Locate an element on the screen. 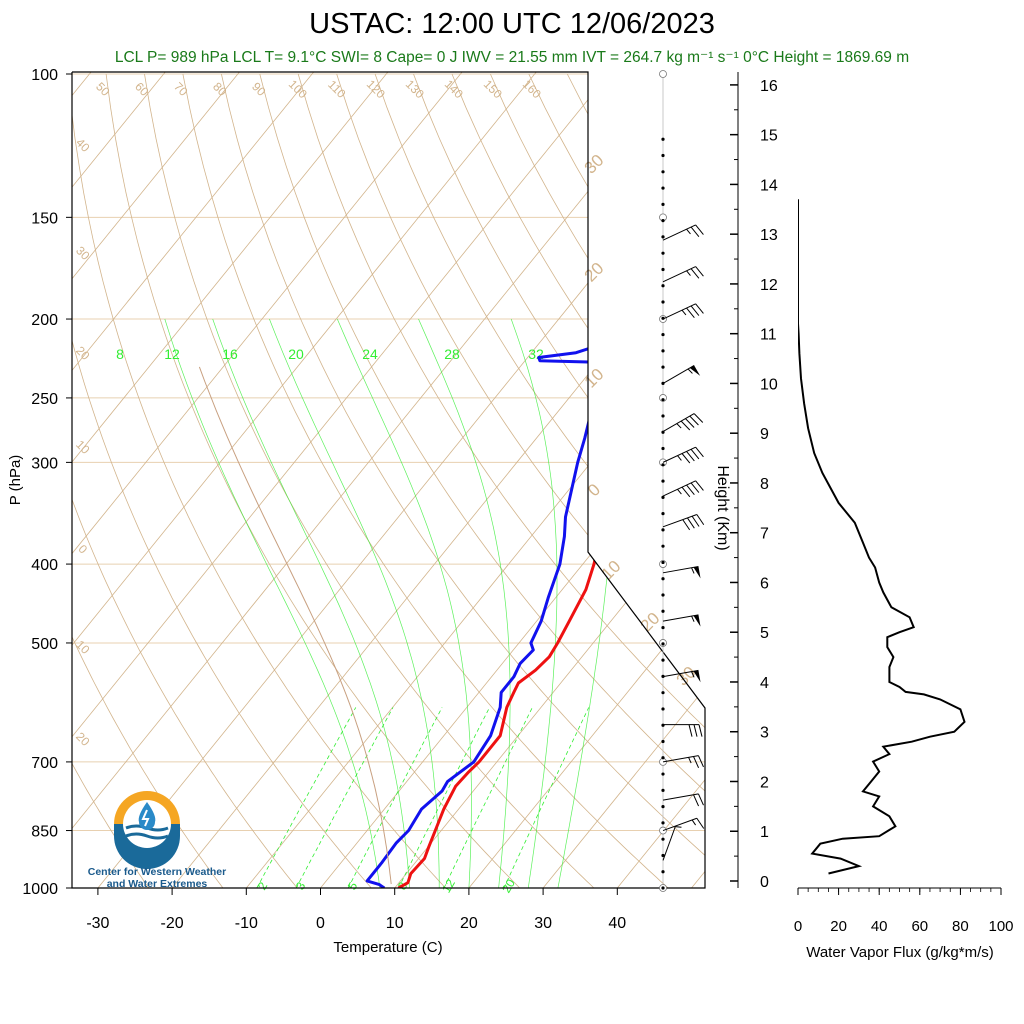  y-tick-label: 200 is located at coordinates (44, 320).